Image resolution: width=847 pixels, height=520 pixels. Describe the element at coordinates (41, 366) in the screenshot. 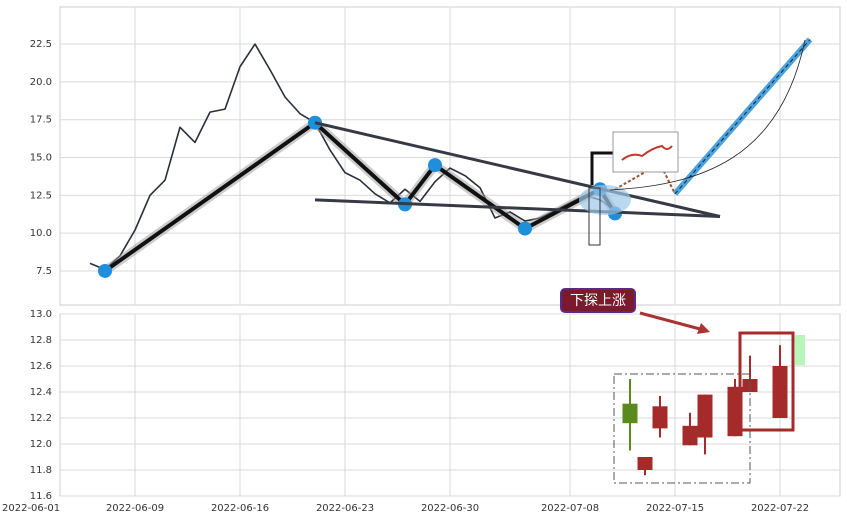

I see `y-tick-label: 12.6` at that location.